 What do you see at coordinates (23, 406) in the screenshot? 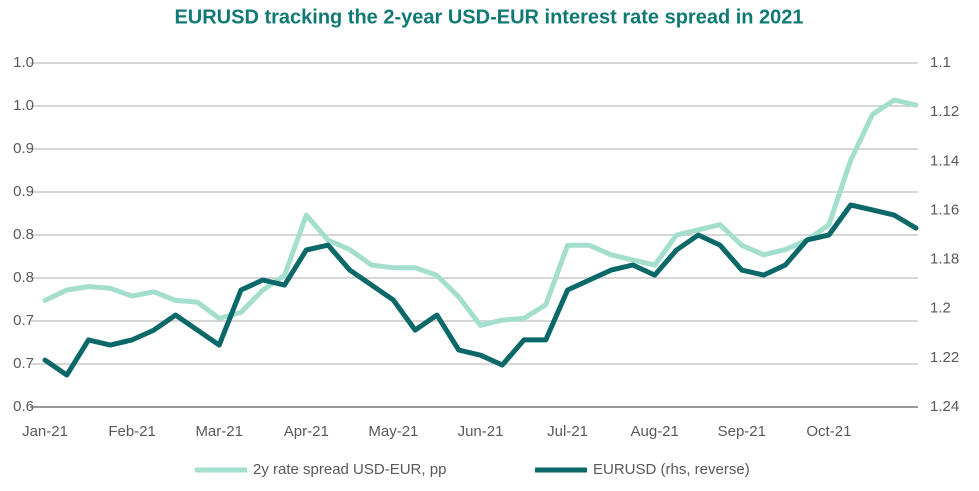
I see `y-tick-label: 0.6` at bounding box center [23, 406].